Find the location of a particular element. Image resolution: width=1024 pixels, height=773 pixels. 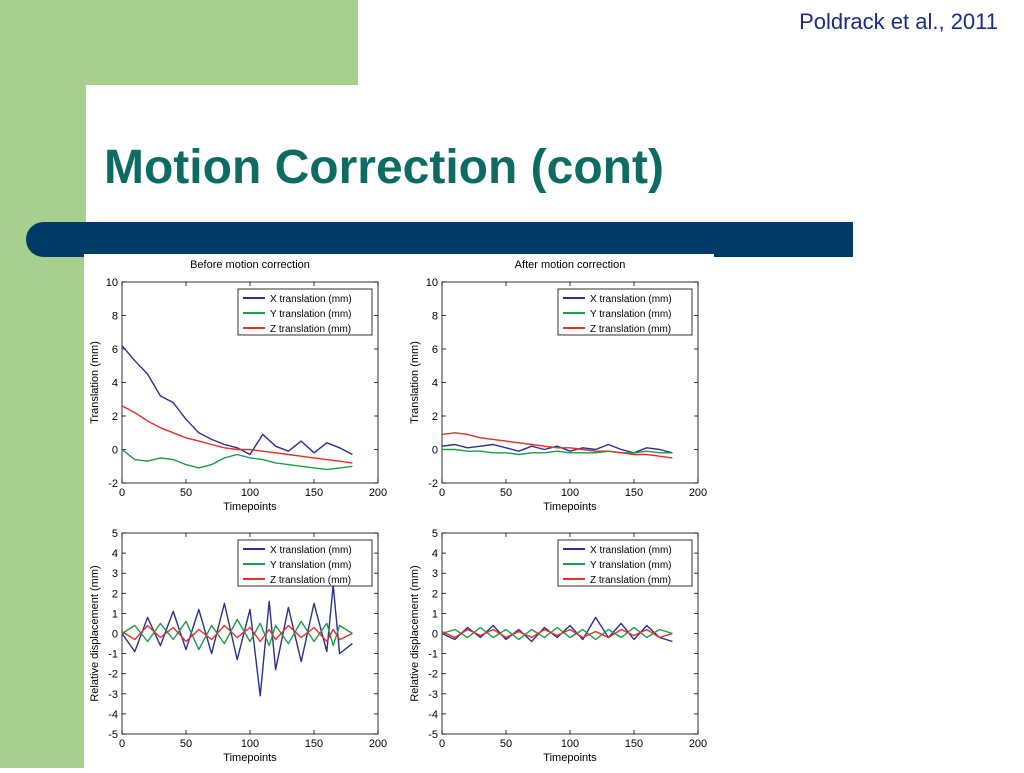

chart-title: After motion correction is located at coordinates (570, 265).